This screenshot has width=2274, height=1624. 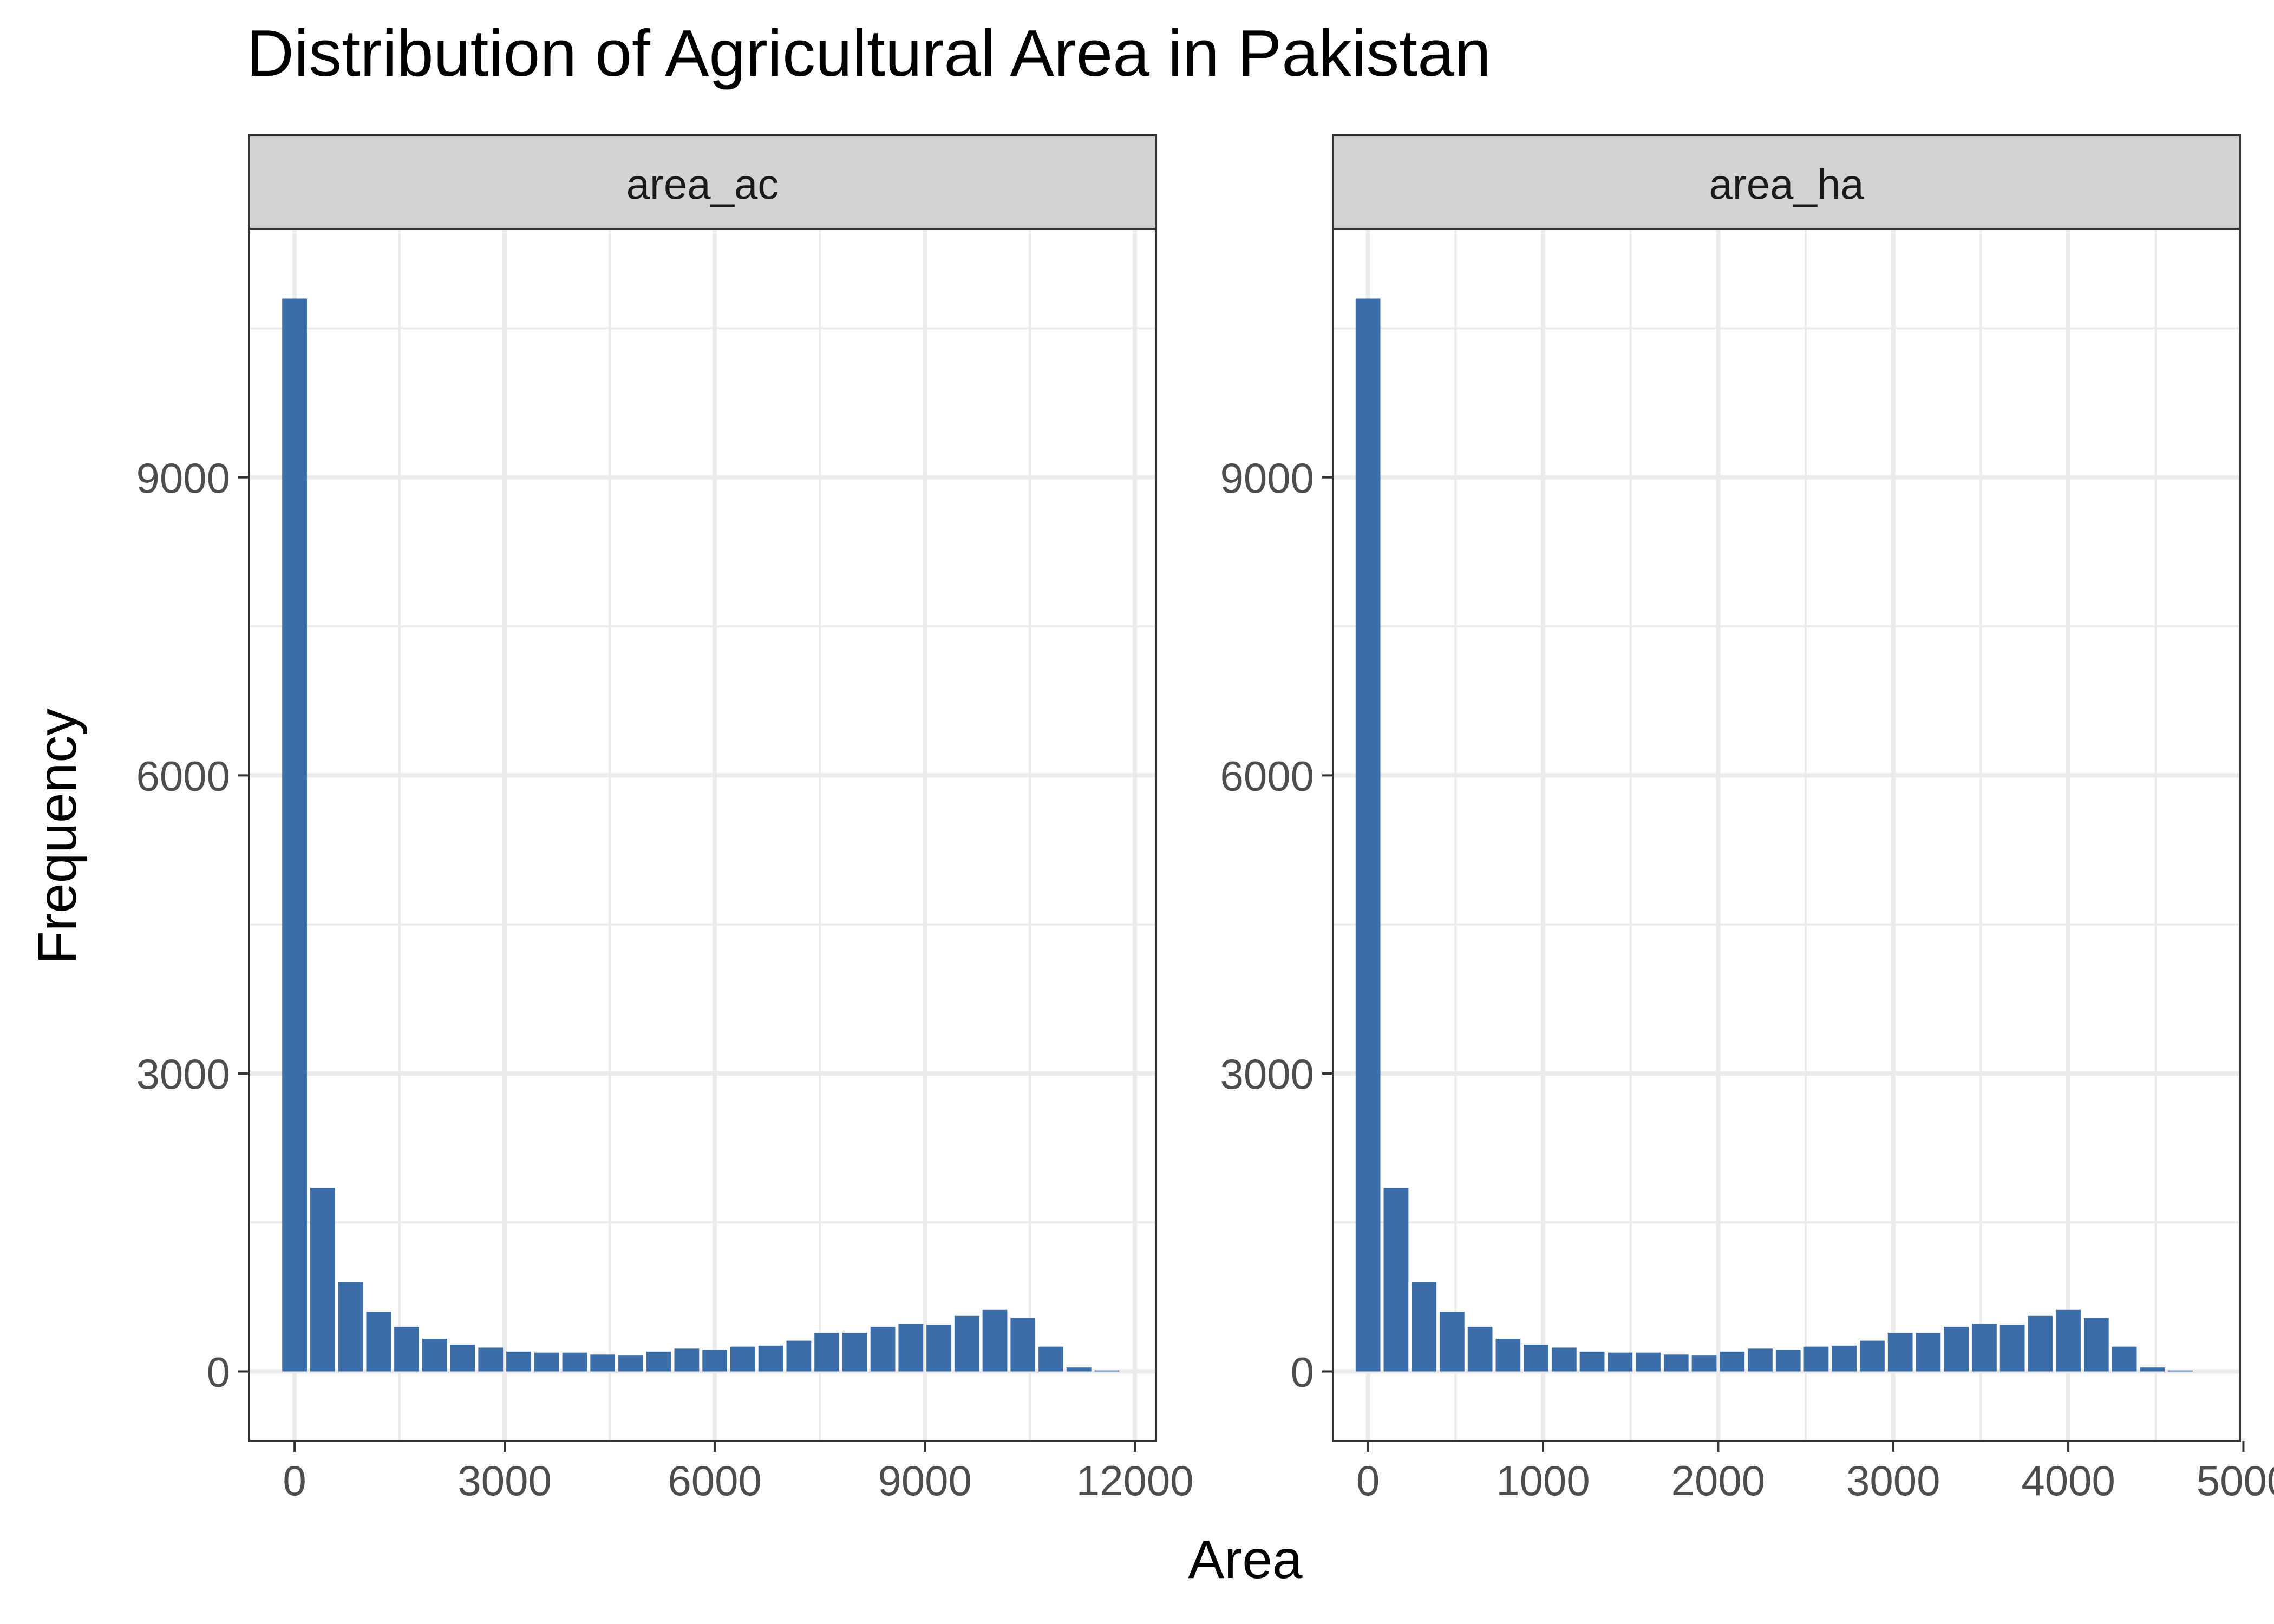 I want to click on facet-strip-label: area_ha, so click(x=1787, y=184).